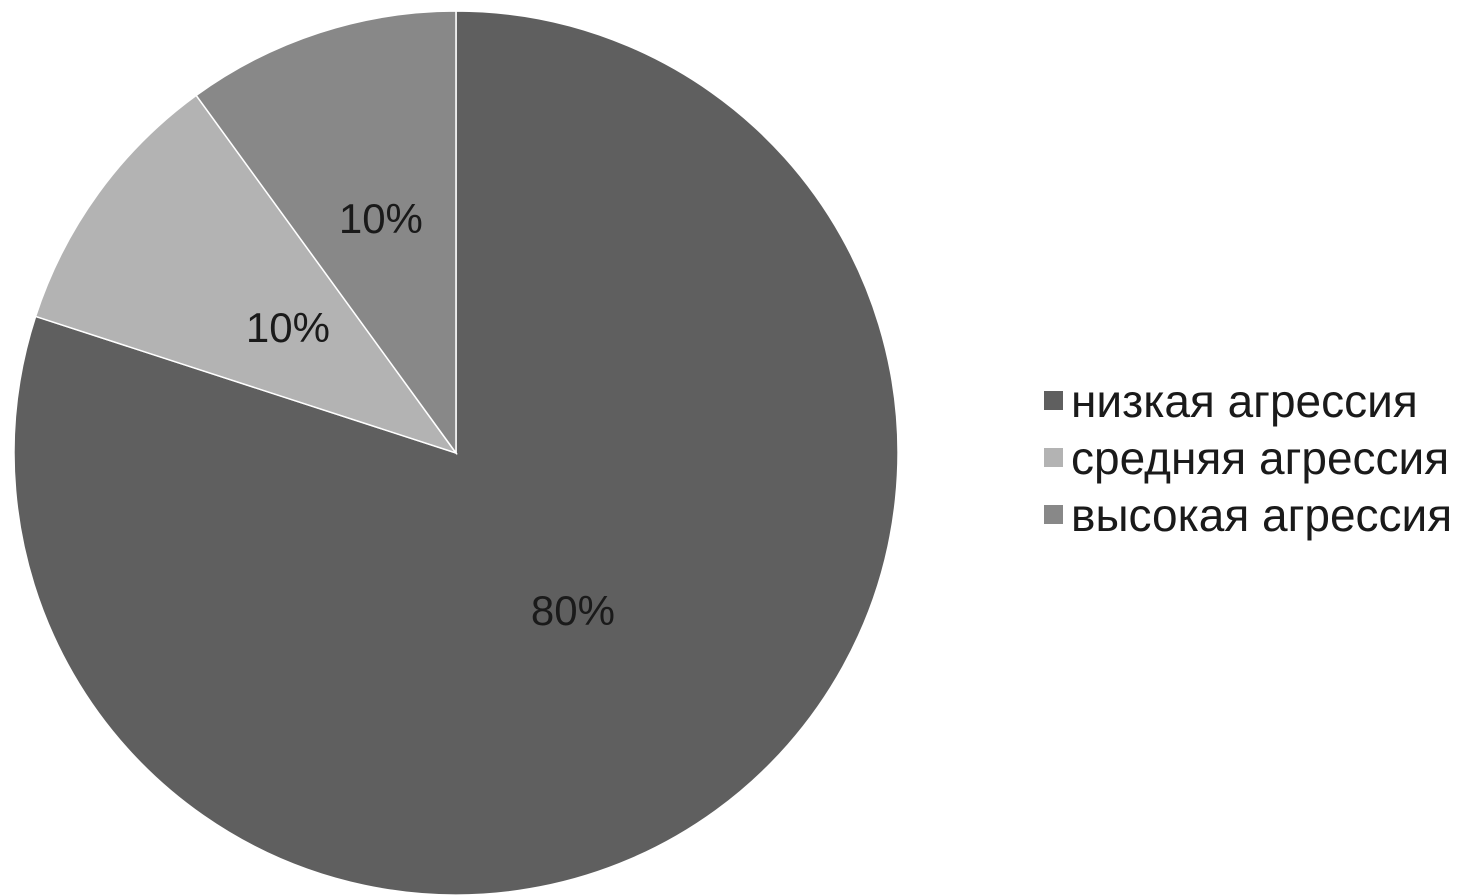 This screenshot has width=1481, height=896. I want to click on legend-label-low: низкая агрессия, so click(1244, 400).